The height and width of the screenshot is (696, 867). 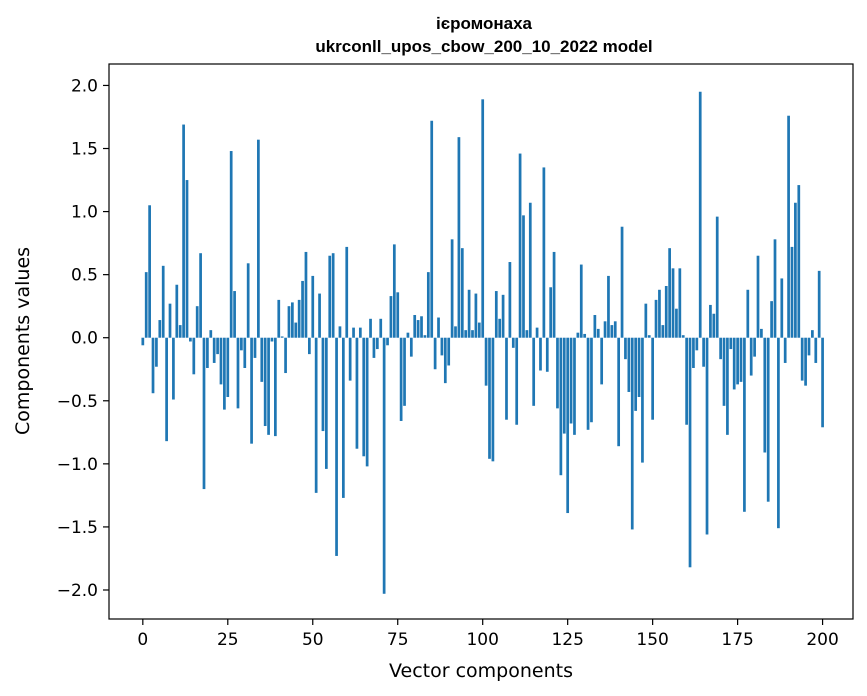 I want to click on x-tick-label: 100, so click(x=482, y=640).